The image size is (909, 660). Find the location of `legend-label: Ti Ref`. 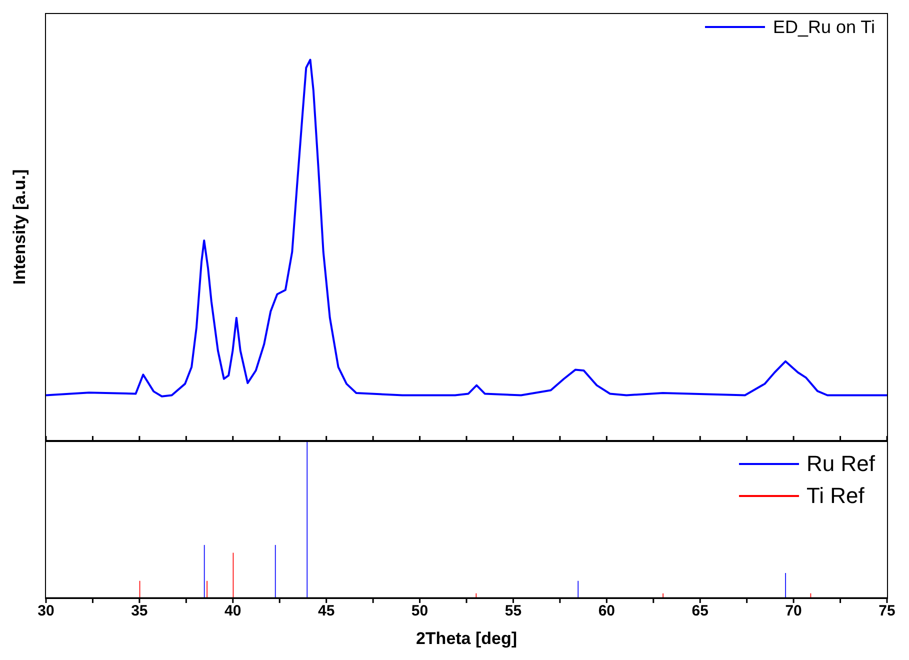

legend-label: Ti Ref is located at coordinates (835, 496).